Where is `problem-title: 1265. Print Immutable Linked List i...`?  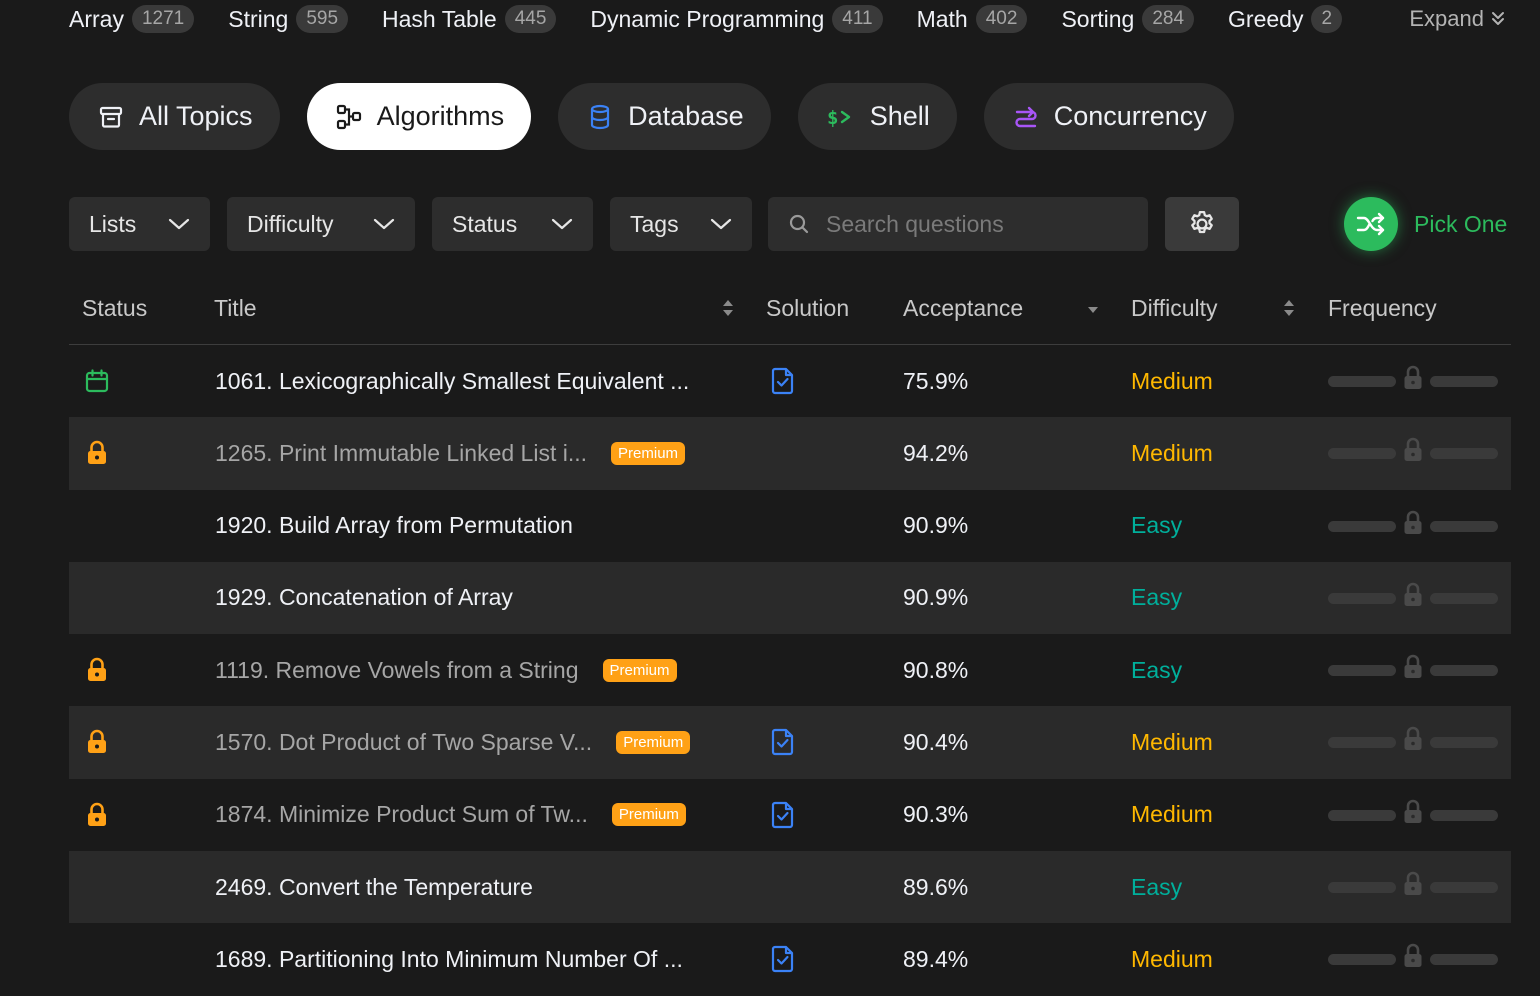 problem-title: 1265. Print Immutable Linked List i... is located at coordinates (401, 452).